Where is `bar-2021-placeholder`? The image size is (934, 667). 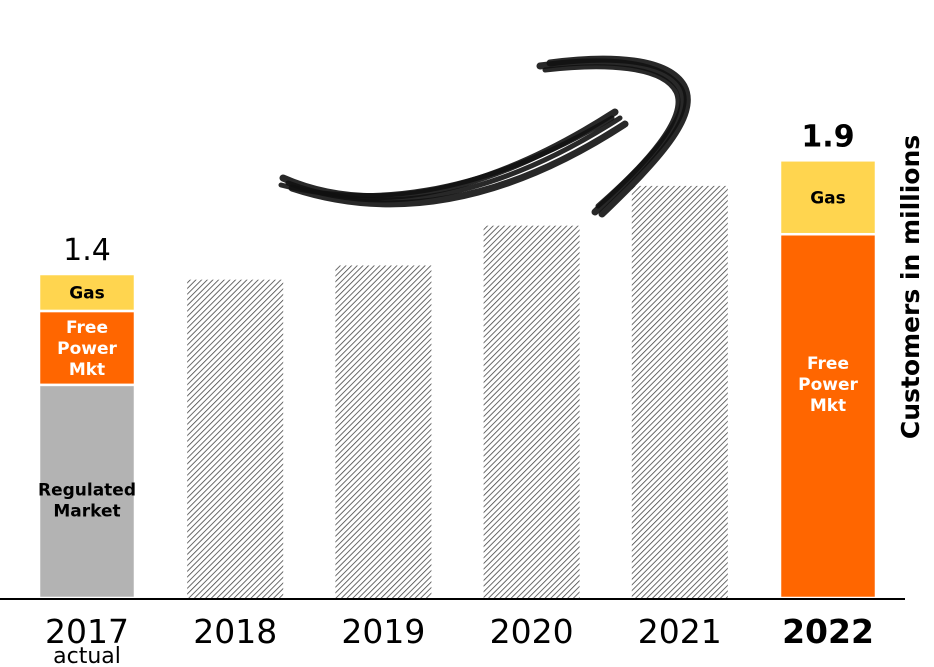 bar-2021-placeholder is located at coordinates (679, 392).